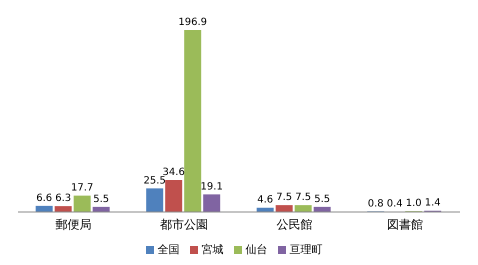  What do you see at coordinates (257, 249) in the screenshot?
I see `legend-label: 仙台` at bounding box center [257, 249].